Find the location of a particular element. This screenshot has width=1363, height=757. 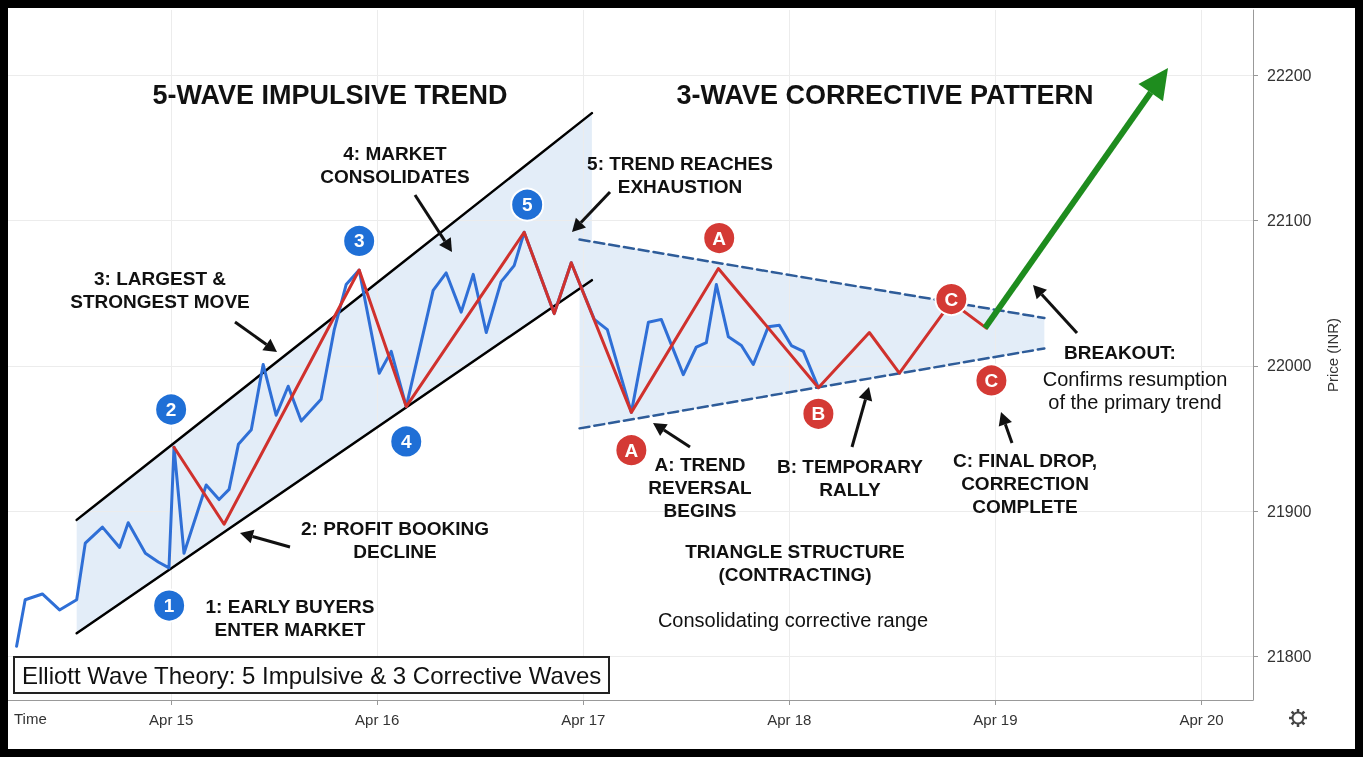

annotation: 2 is located at coordinates (171, 409).